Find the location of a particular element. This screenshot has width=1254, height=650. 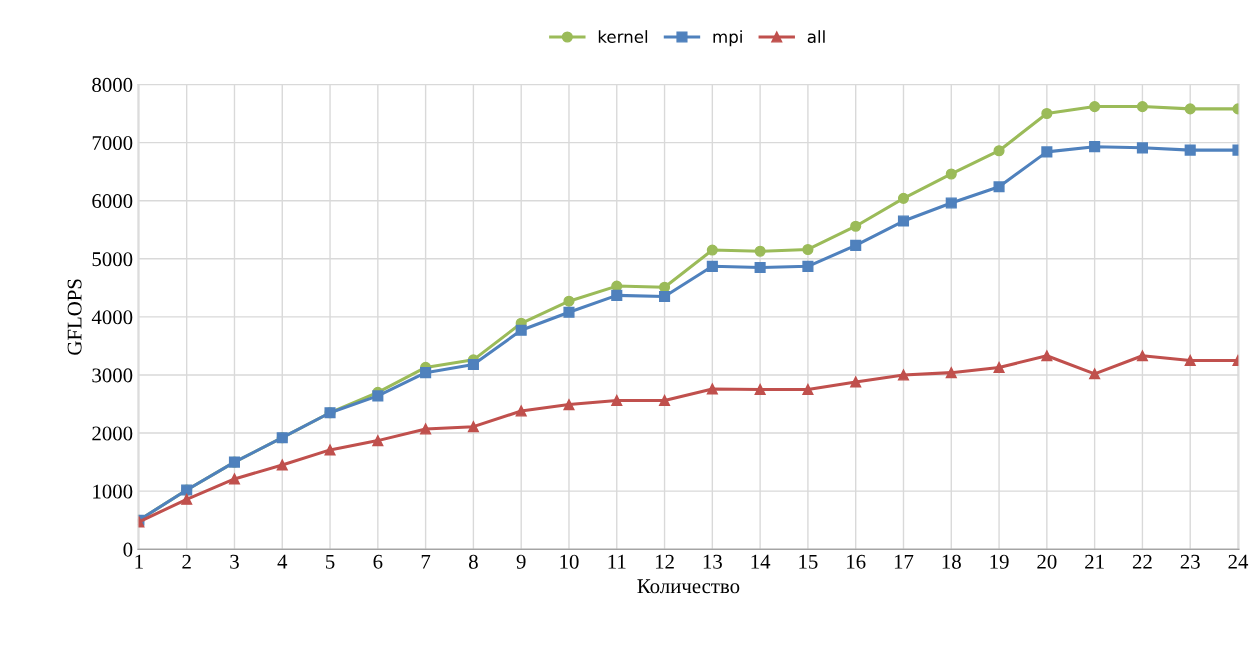

x-tick-label: 14 is located at coordinates (761, 561).